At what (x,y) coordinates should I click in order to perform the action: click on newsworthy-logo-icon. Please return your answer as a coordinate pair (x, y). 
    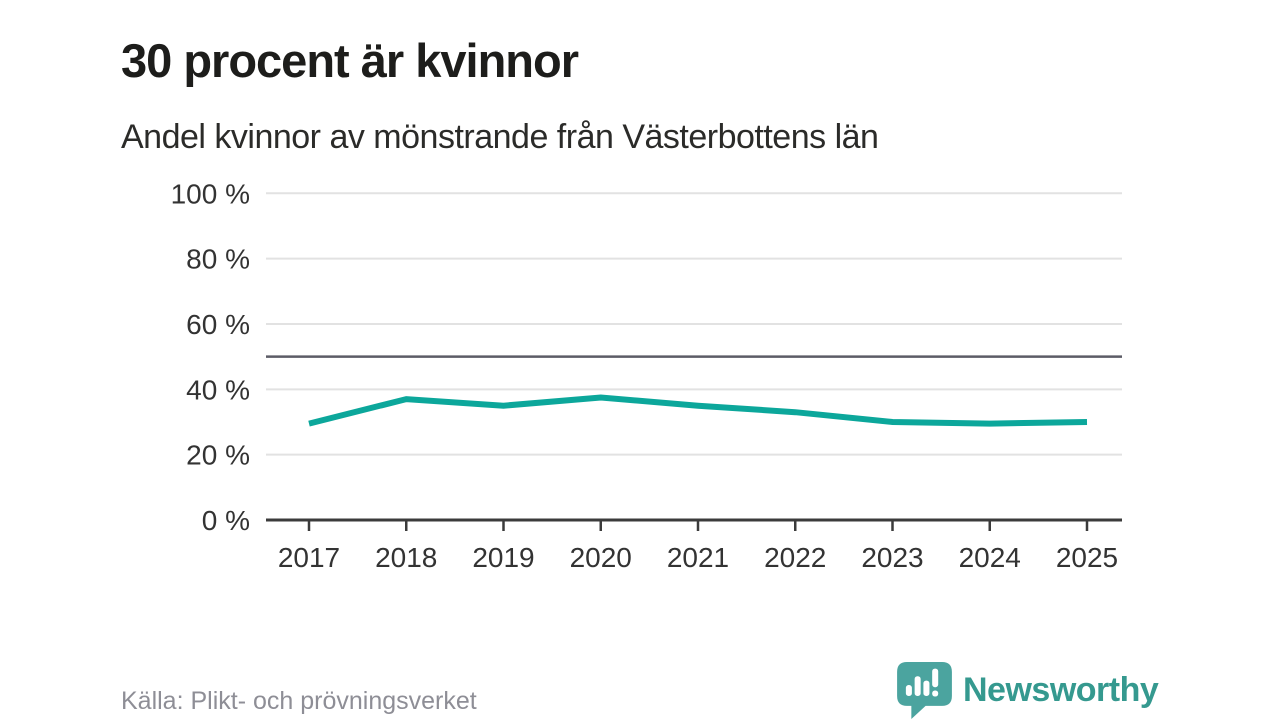
    Looking at the image, I should click on (924, 690).